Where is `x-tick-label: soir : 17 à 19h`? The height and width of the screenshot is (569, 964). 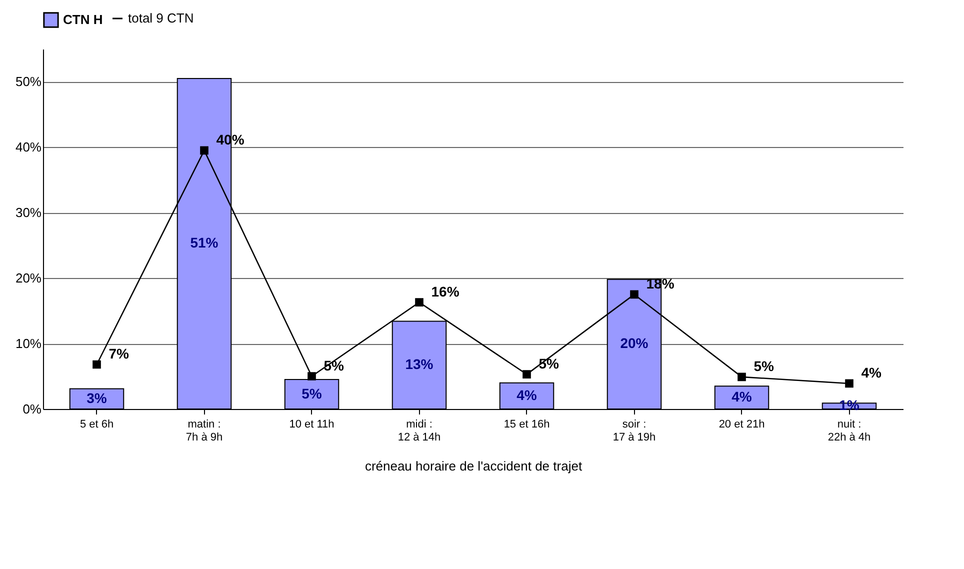
x-tick-label: soir : 17 à 19h is located at coordinates (634, 431).